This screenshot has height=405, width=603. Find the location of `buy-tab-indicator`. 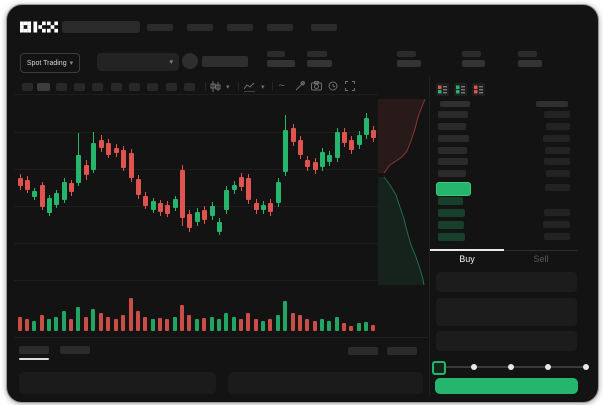

buy-tab-indicator is located at coordinates (467, 250).